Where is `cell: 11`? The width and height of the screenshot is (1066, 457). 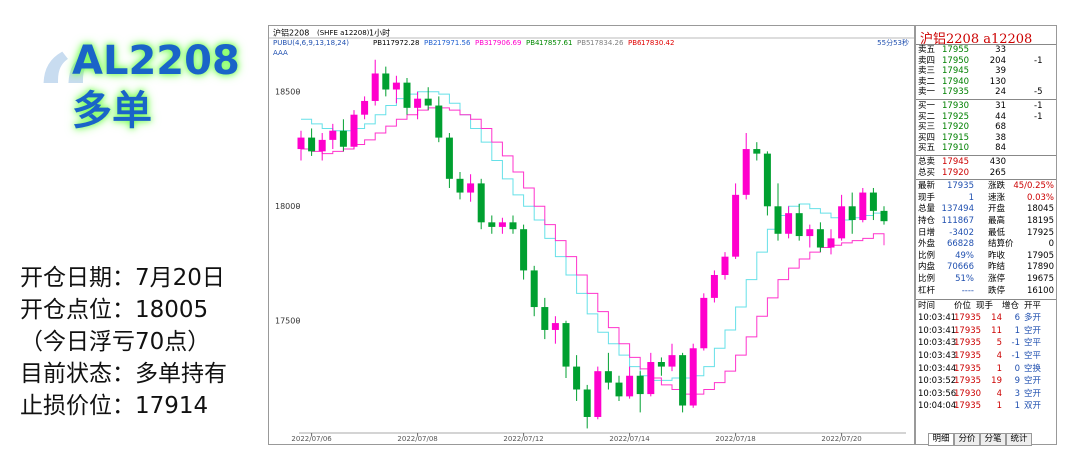
cell: 11 is located at coordinates (996, 330).